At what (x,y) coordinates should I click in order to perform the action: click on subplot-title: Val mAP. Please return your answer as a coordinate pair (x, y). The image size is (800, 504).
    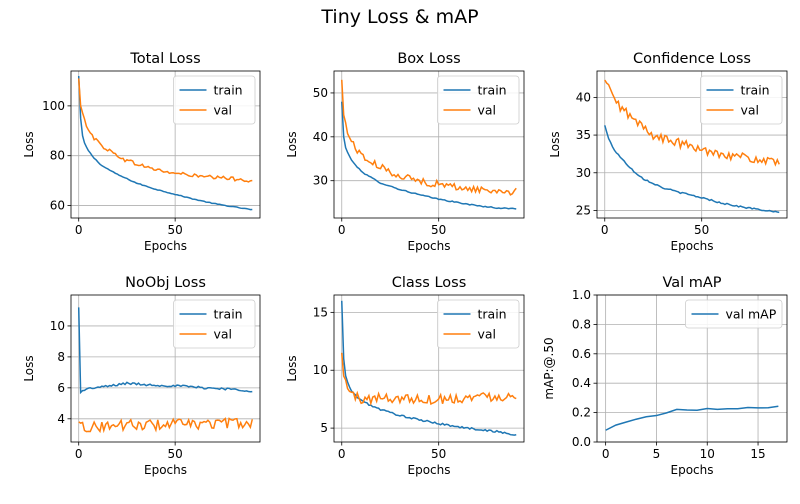
    Looking at the image, I should click on (691, 283).